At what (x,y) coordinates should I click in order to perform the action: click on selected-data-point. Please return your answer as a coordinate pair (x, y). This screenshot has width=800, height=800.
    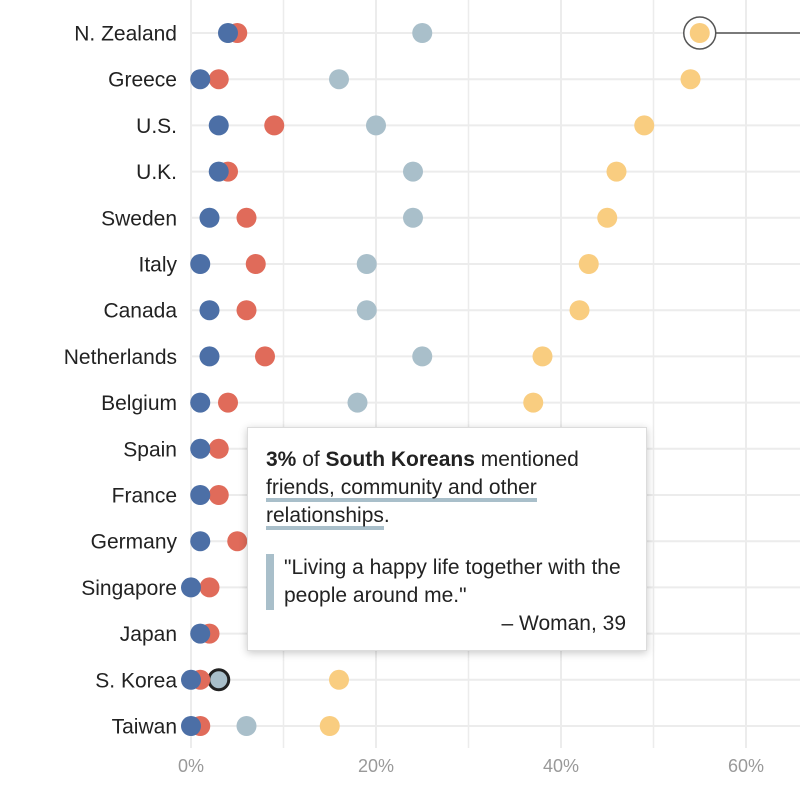
    Looking at the image, I should click on (219, 680).